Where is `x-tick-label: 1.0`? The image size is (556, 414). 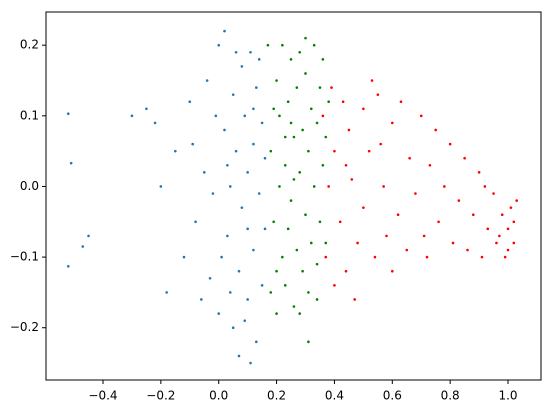 x-tick-label: 1.0 is located at coordinates (507, 396).